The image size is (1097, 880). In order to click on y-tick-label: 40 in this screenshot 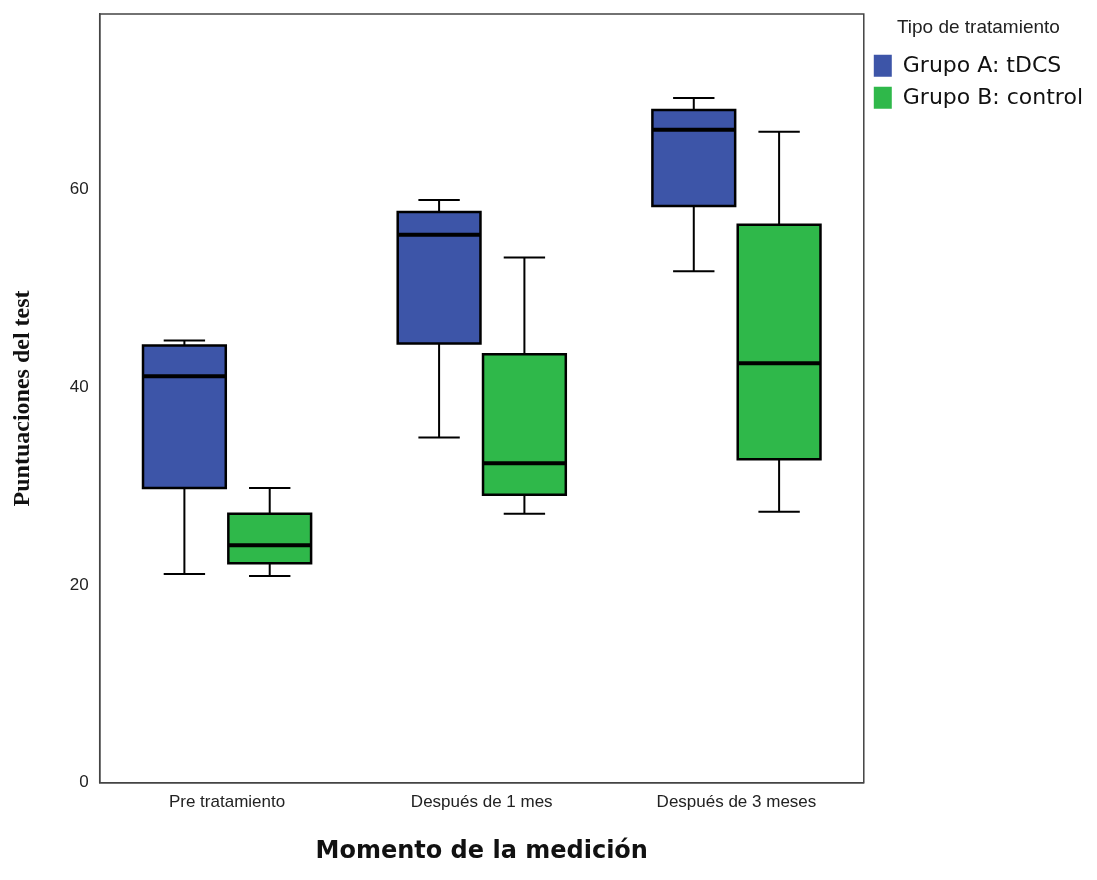, I will do `click(79, 386)`.